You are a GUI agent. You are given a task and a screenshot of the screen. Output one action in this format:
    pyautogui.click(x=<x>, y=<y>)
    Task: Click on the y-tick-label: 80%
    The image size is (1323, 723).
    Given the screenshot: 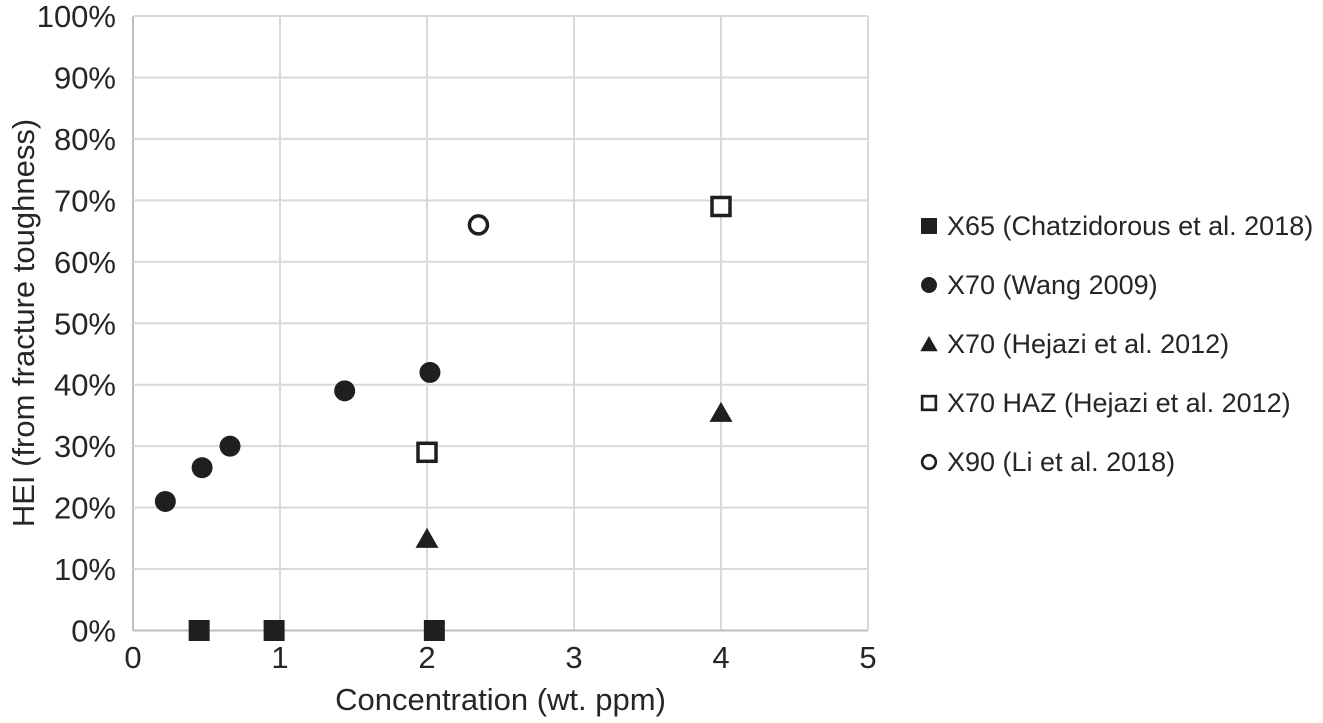 What is the action you would take?
    pyautogui.click(x=85, y=139)
    